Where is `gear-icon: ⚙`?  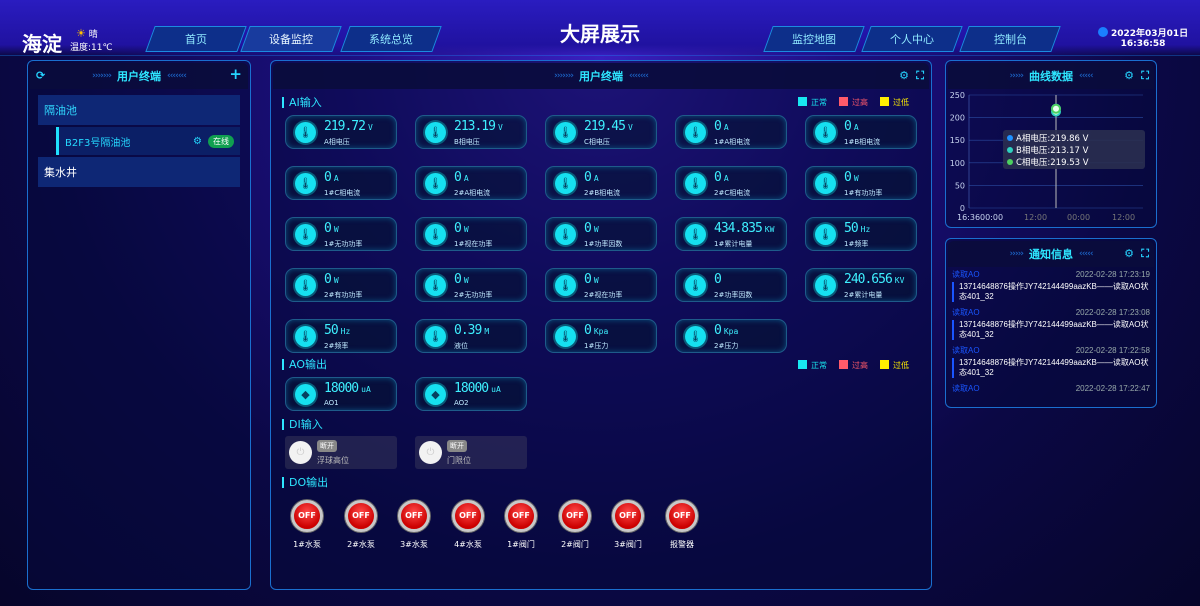
gear-icon: ⚙ is located at coordinates (197, 141).